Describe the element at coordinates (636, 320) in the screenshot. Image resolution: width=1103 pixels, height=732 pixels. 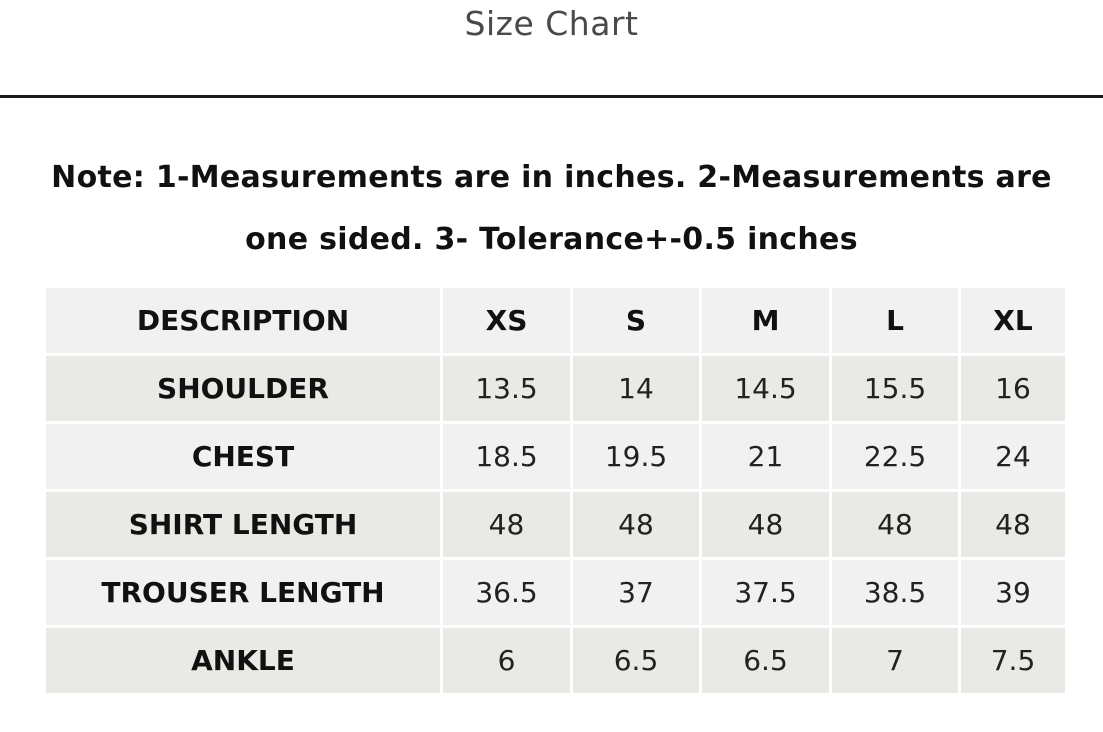
I see `header-s: S` at that location.